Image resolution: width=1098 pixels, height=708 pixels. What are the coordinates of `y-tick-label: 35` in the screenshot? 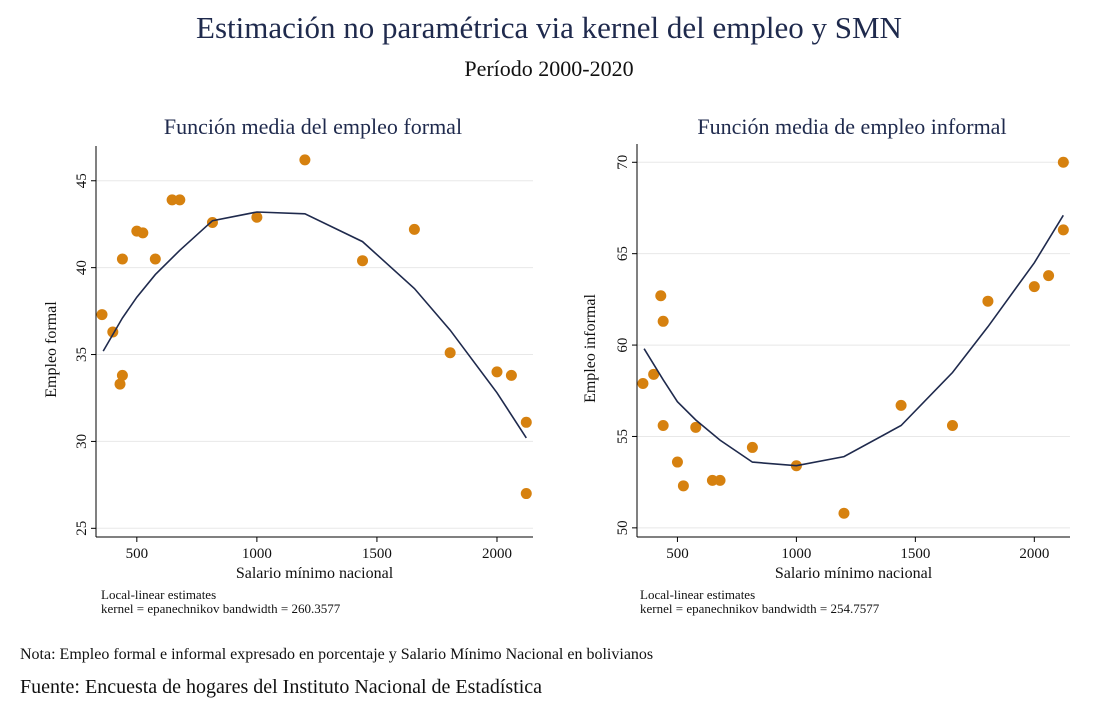 It's located at (82, 354).